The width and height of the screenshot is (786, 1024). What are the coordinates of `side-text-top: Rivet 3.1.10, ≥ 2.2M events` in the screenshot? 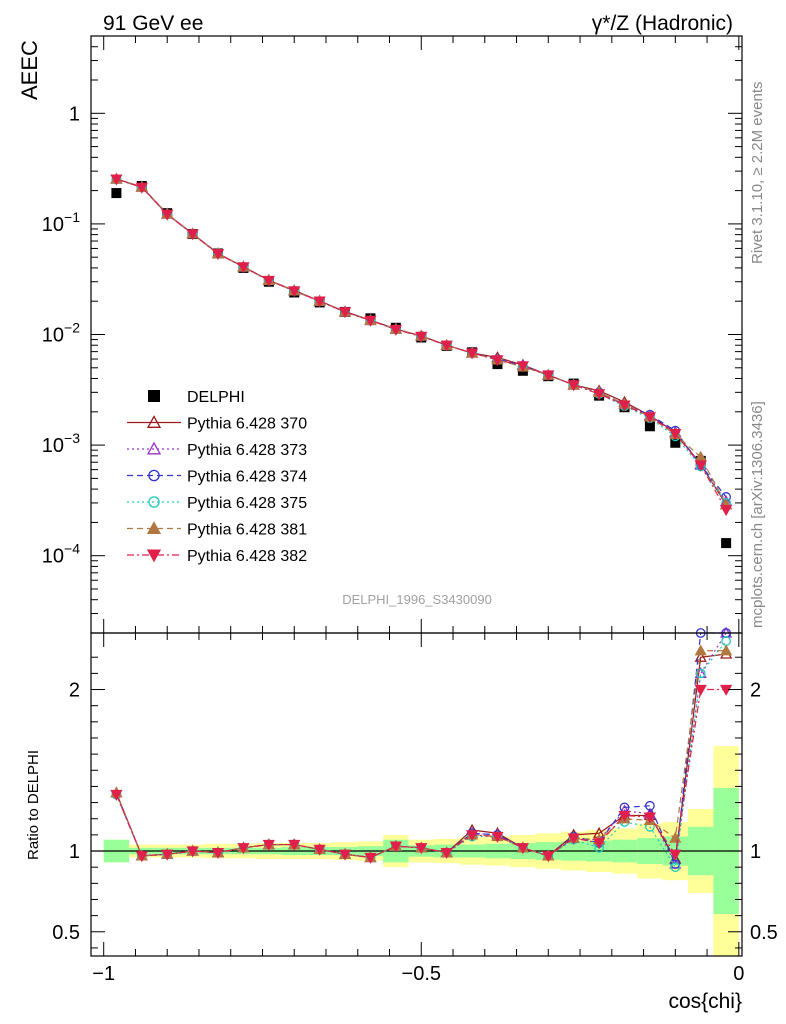 It's located at (757, 173).